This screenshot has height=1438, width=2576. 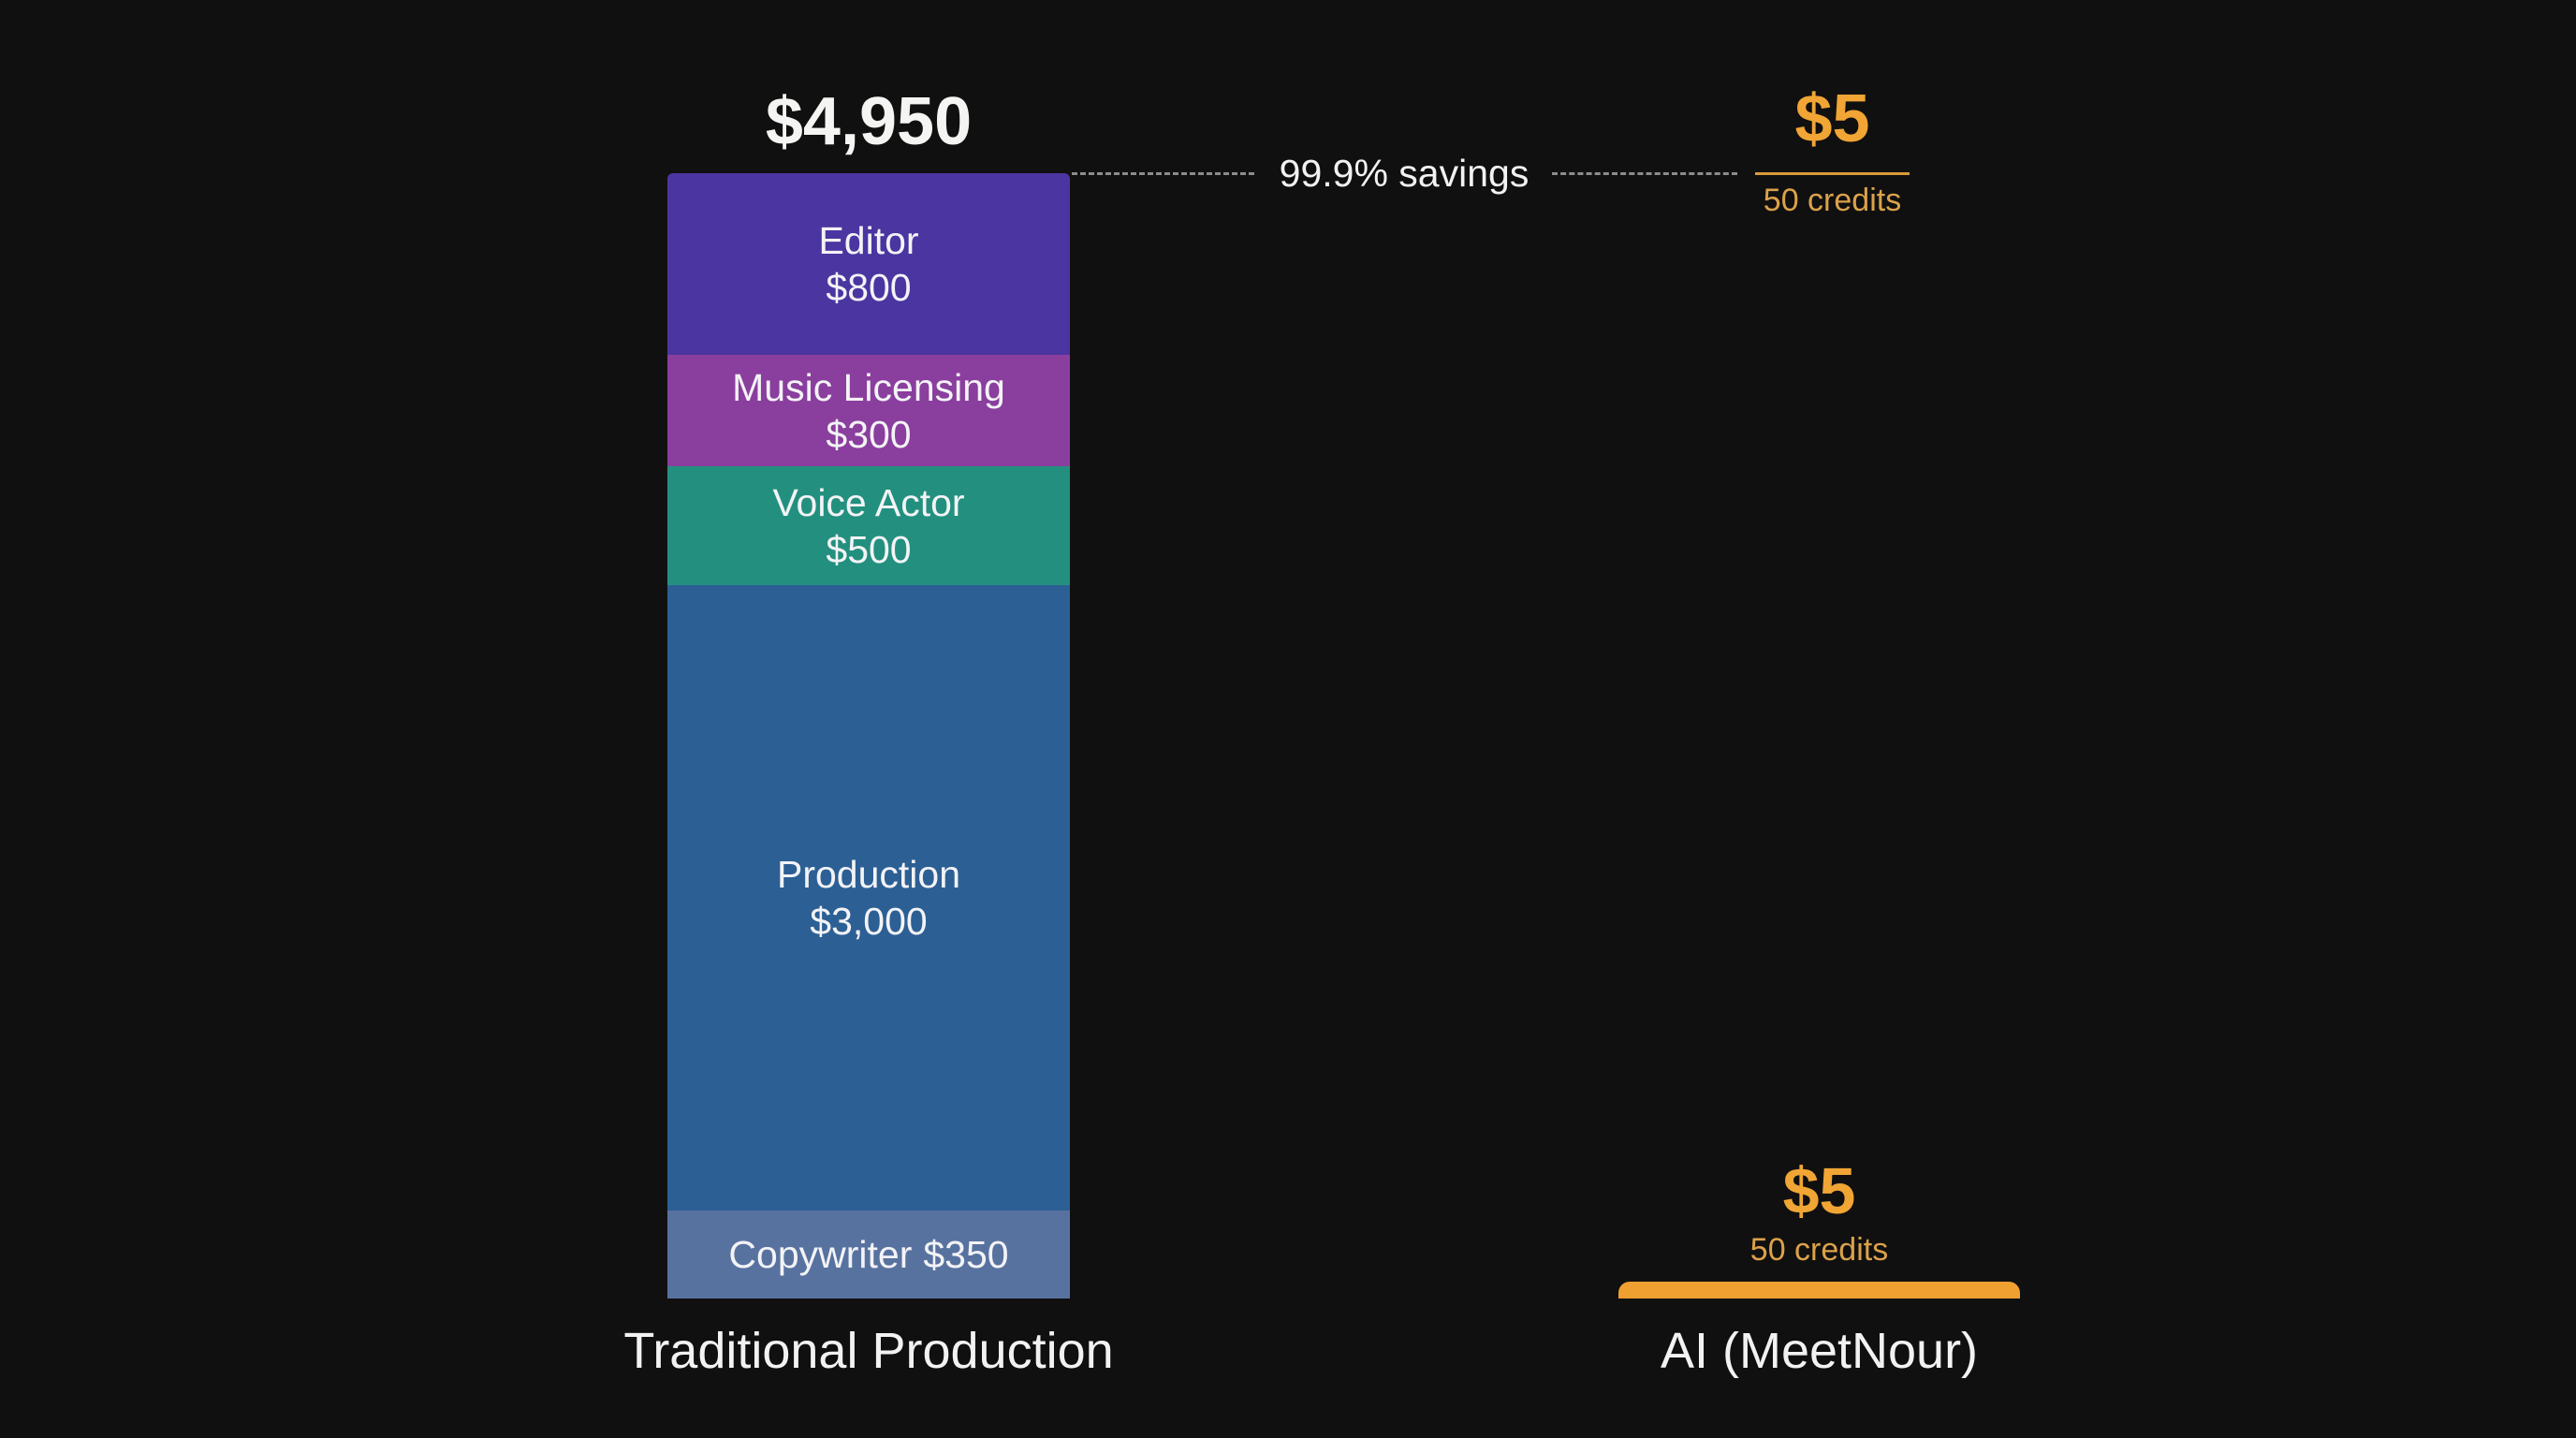 I want to click on segment-music-value: $300, so click(x=869, y=434).